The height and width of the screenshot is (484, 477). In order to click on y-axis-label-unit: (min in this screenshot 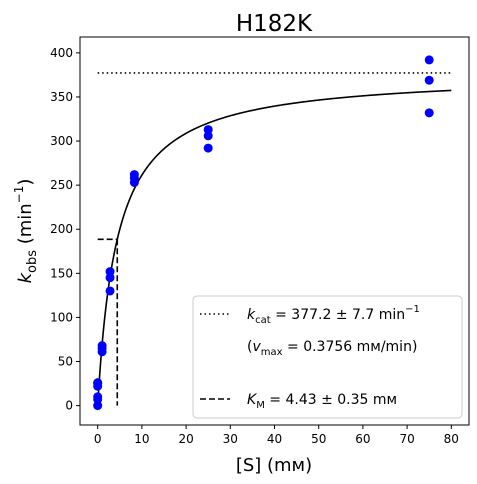, I will do `click(25, 226)`.